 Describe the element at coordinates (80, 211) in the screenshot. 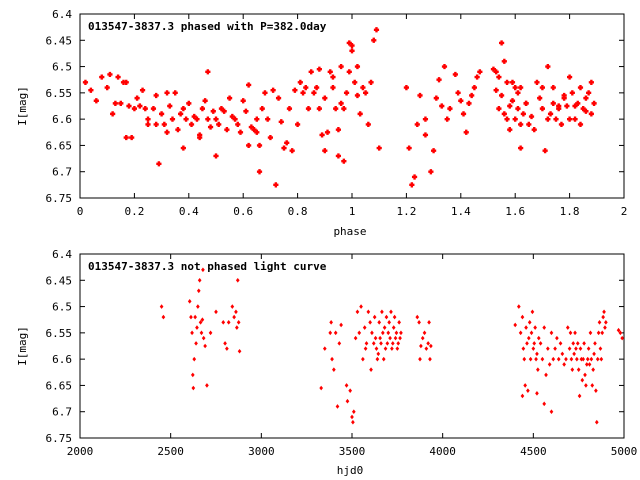

I see `x-tick-label: 0` at that location.